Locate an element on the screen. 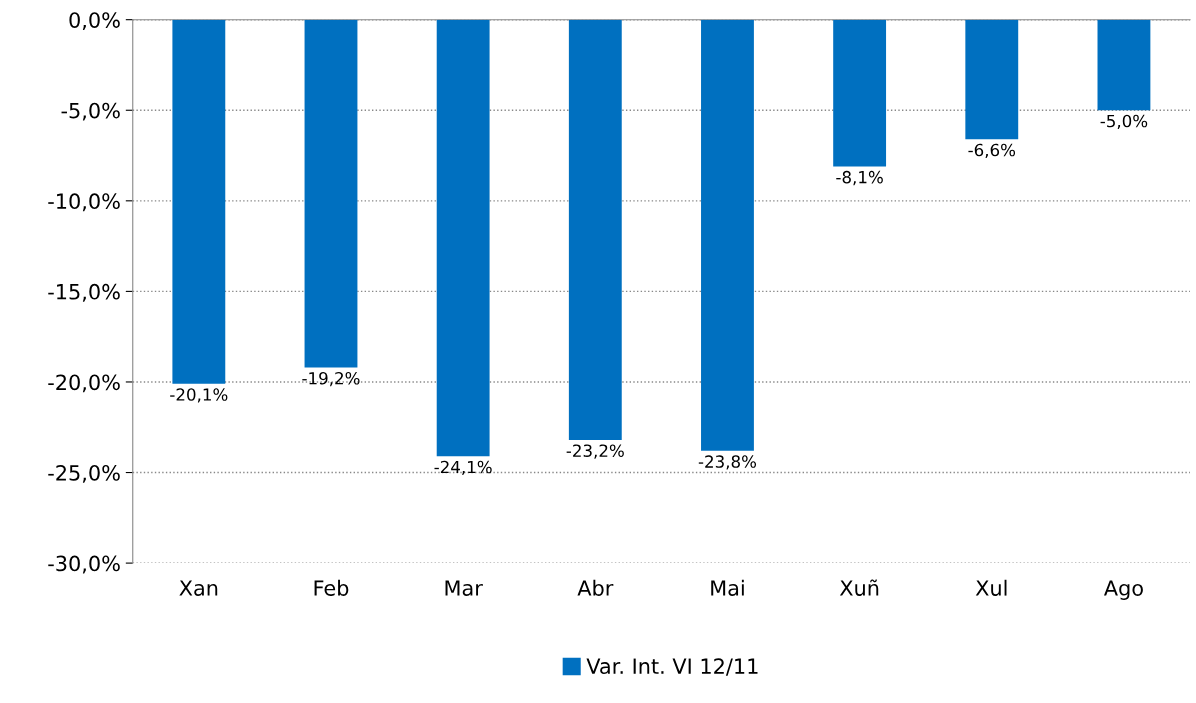  x-tick-label: Xul is located at coordinates (991, 587).